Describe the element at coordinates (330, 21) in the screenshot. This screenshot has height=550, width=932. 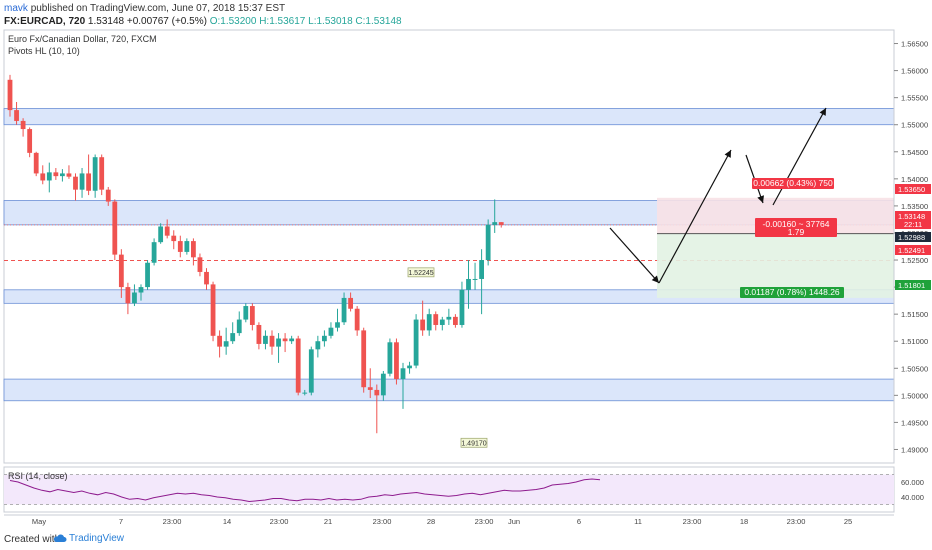
I see `low-value: L:1.53018` at that location.